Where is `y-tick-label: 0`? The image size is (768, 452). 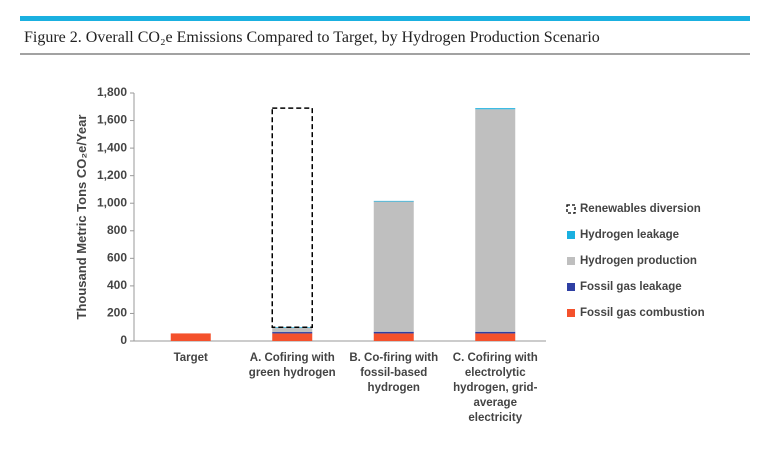
y-tick-label: 0 is located at coordinates (123, 340).